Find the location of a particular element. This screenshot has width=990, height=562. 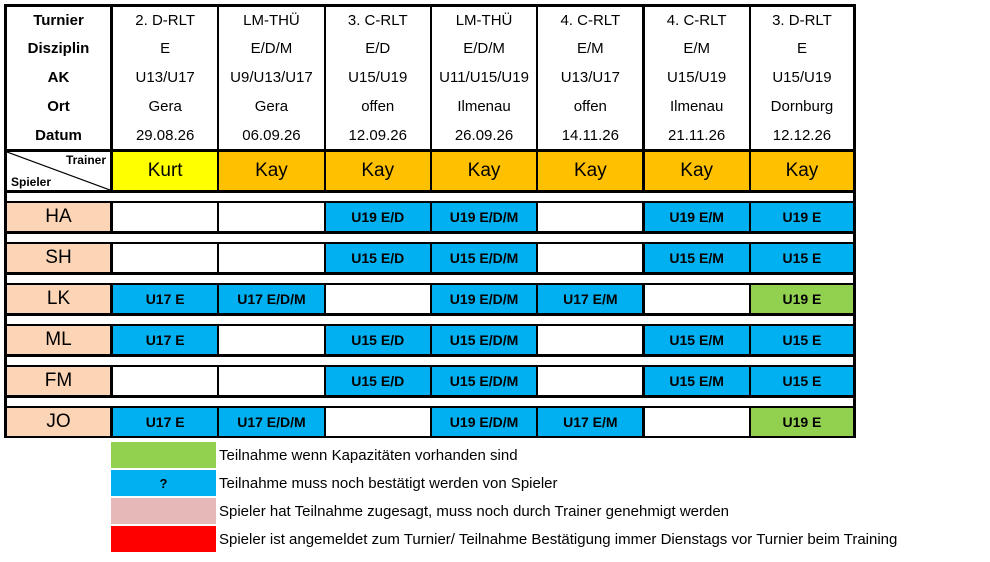

tournament-datum: 12.09.26 is located at coordinates (377, 135).